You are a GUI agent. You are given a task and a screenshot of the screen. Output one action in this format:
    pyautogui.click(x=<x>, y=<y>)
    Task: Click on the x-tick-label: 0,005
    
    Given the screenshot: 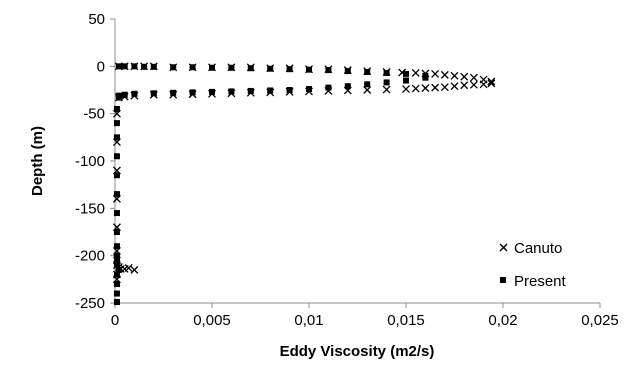 What is the action you would take?
    pyautogui.click(x=212, y=320)
    